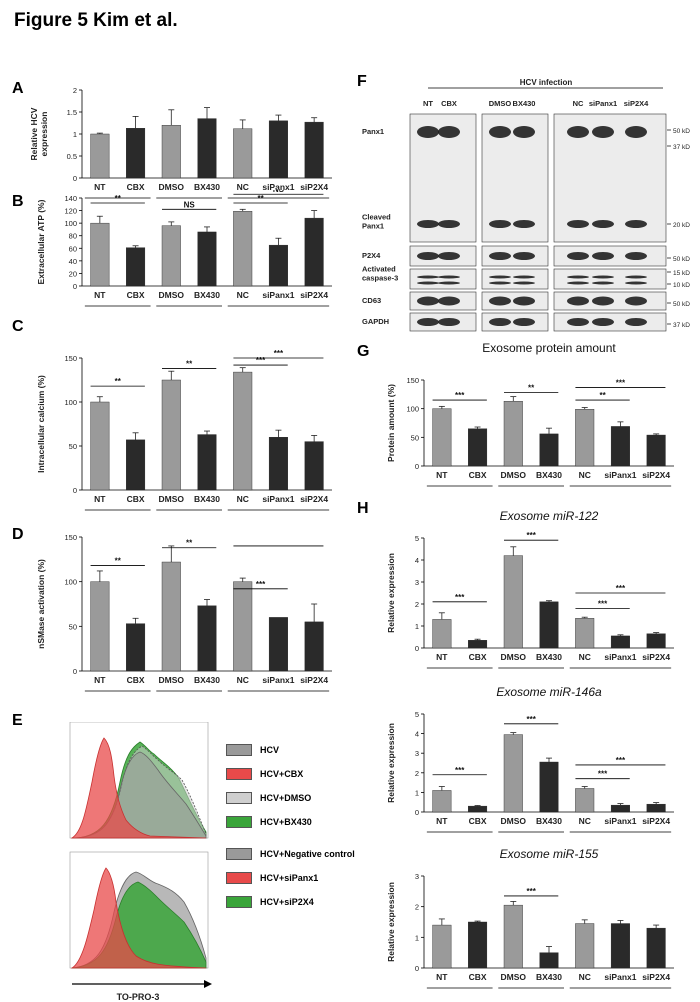 The width and height of the screenshot is (700, 1002). I want to click on panel-letter-b: B, so click(18, 201).